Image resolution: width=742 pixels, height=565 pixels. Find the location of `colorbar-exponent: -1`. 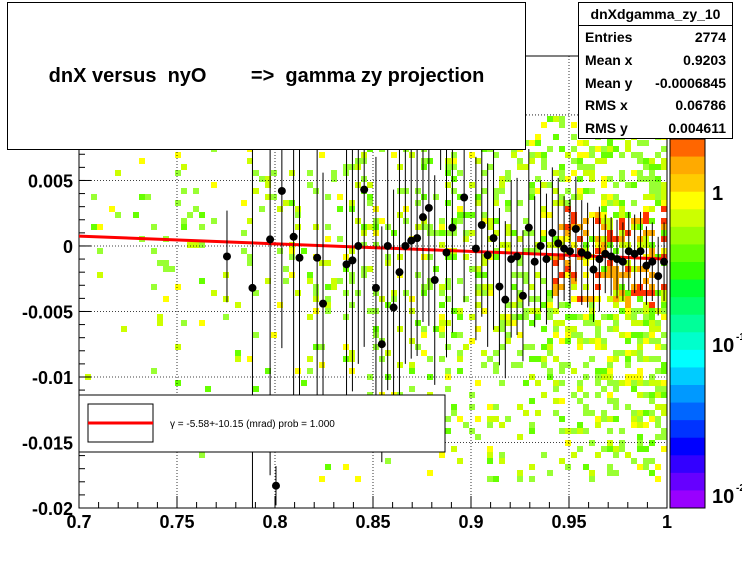

colorbar-exponent: -1 is located at coordinates (739, 337).